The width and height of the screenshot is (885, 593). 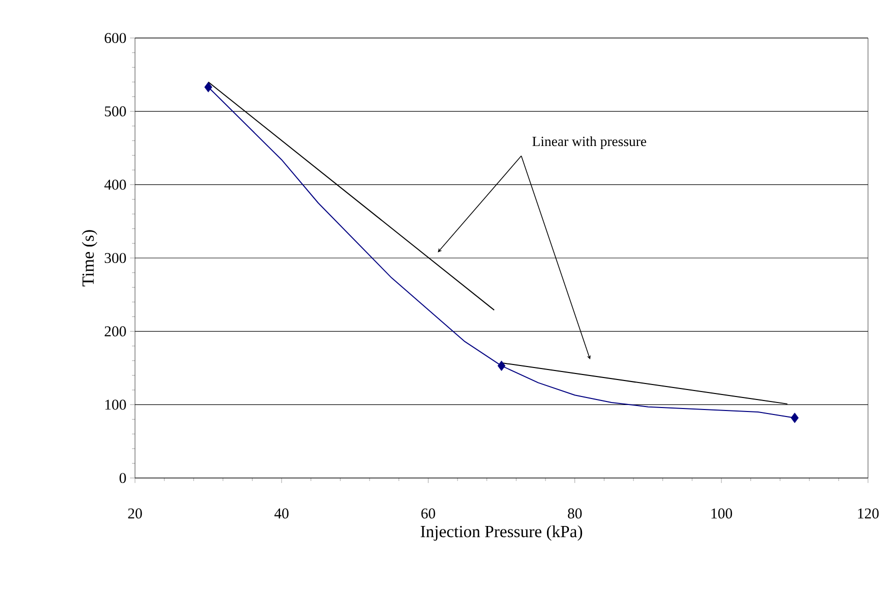 I want to click on y-tick-label: 600, so click(x=115, y=38).